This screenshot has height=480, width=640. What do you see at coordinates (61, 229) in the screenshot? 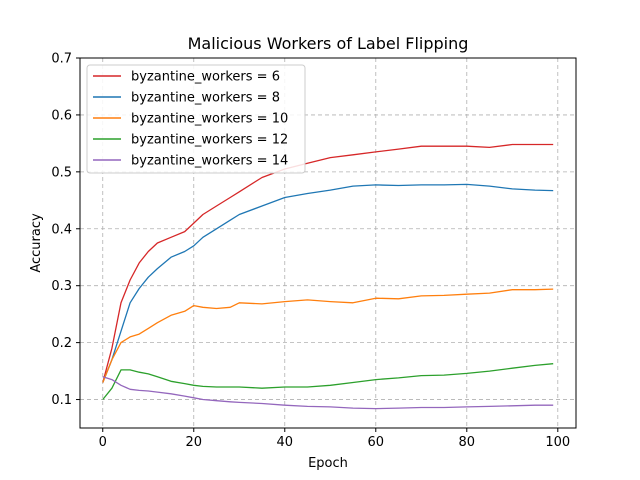
I see `y-tick-label: 0.4` at bounding box center [61, 229].